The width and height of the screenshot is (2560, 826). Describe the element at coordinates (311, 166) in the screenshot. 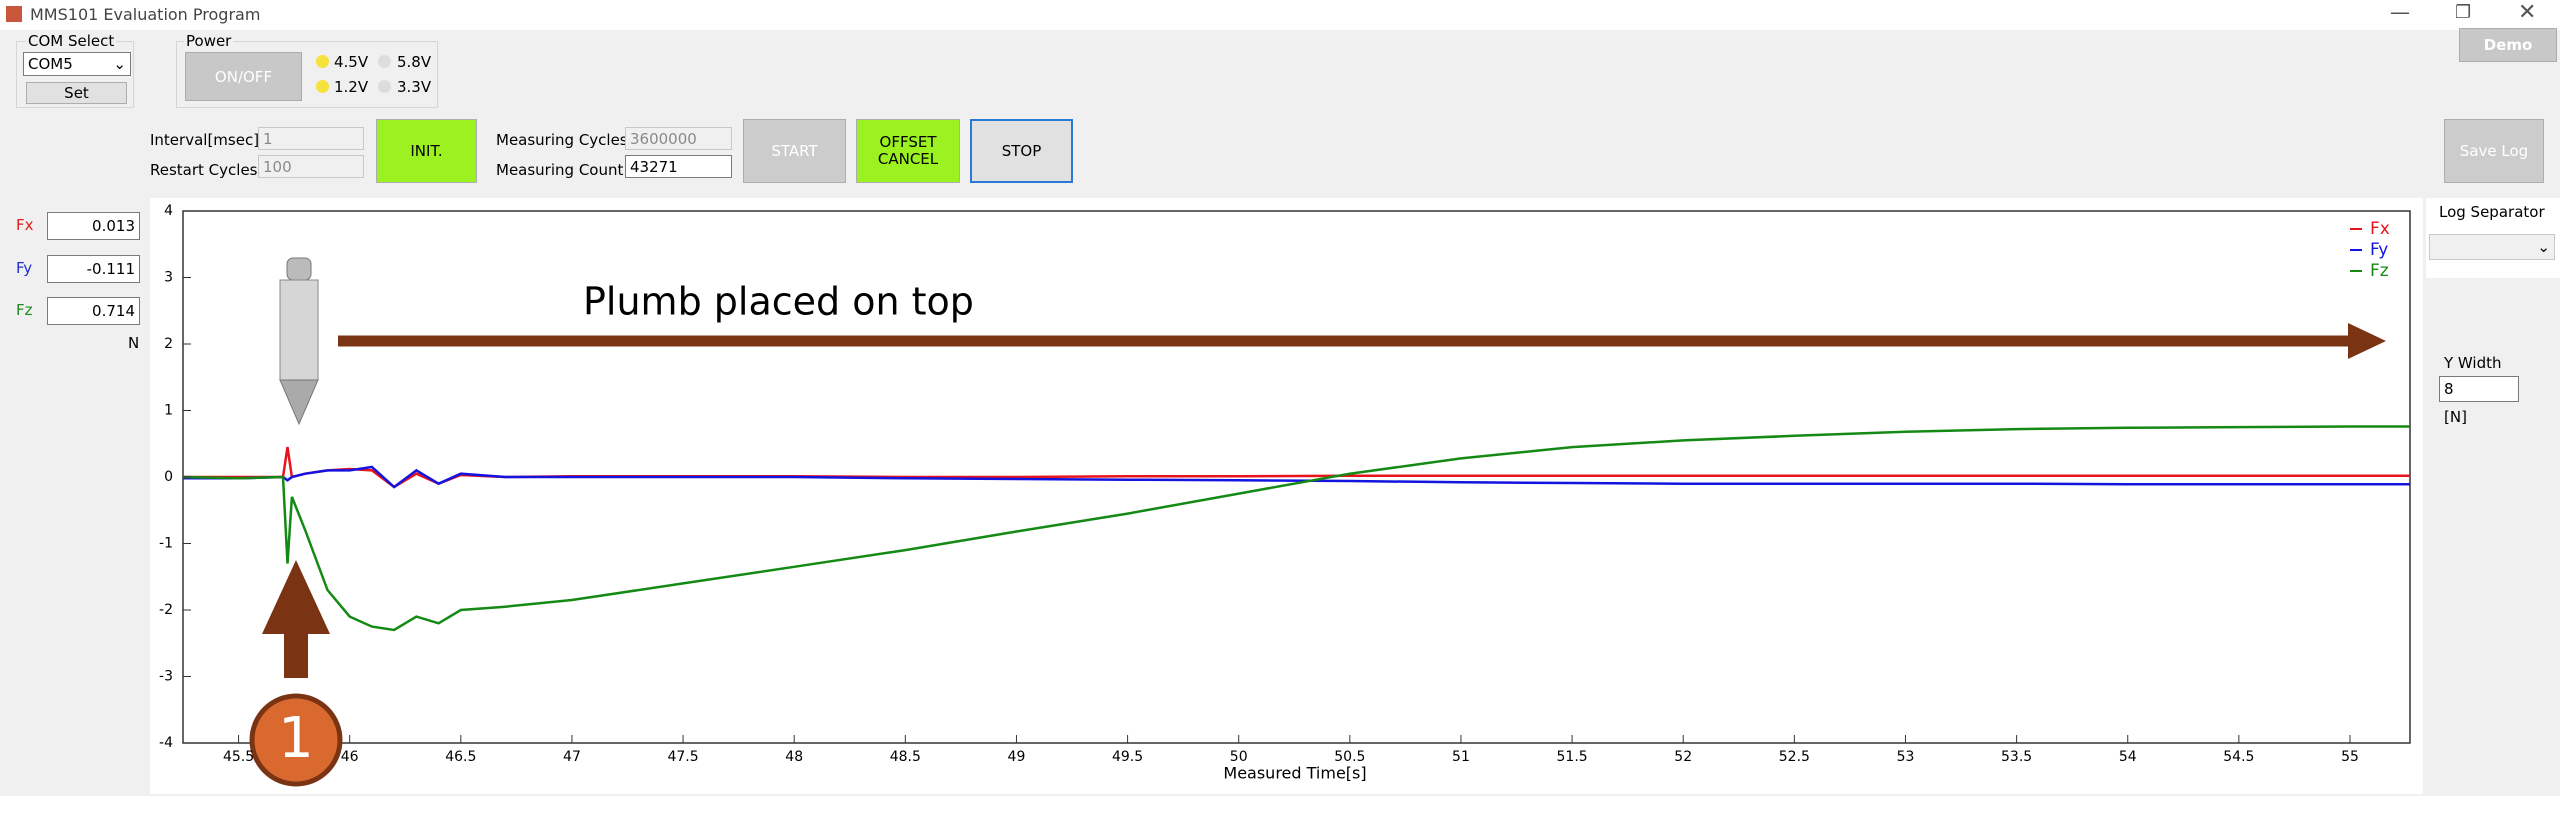

I see `restart-input: 100` at that location.